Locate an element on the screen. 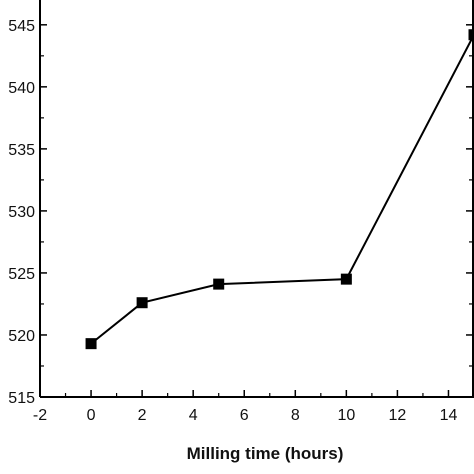  y-tick-label: 545 is located at coordinates (21, 26).